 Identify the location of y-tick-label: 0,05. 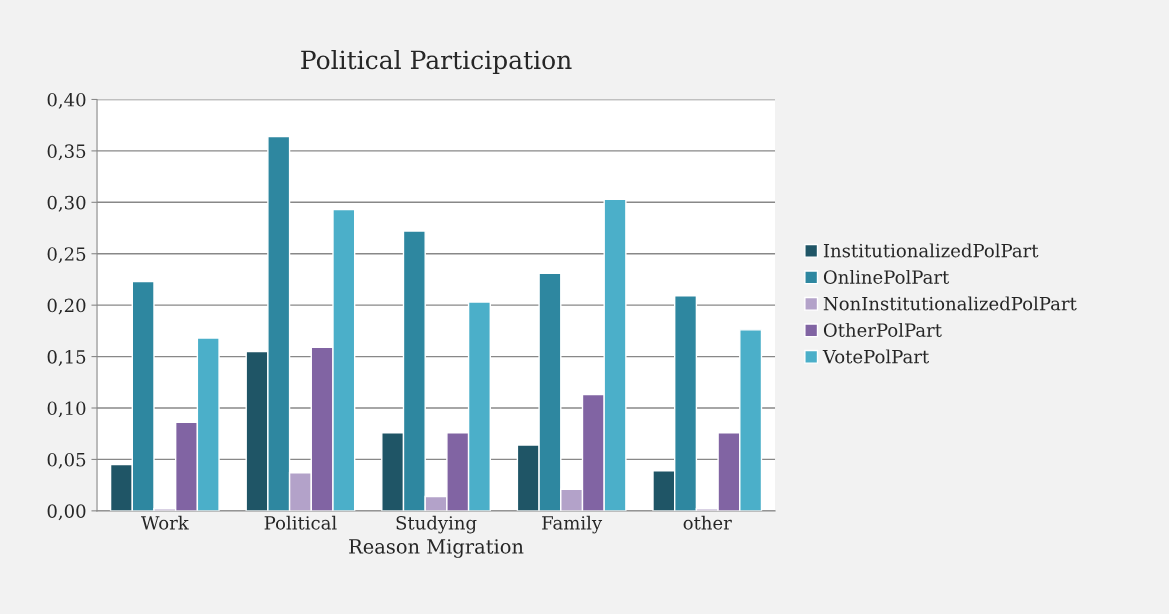
(66, 460).